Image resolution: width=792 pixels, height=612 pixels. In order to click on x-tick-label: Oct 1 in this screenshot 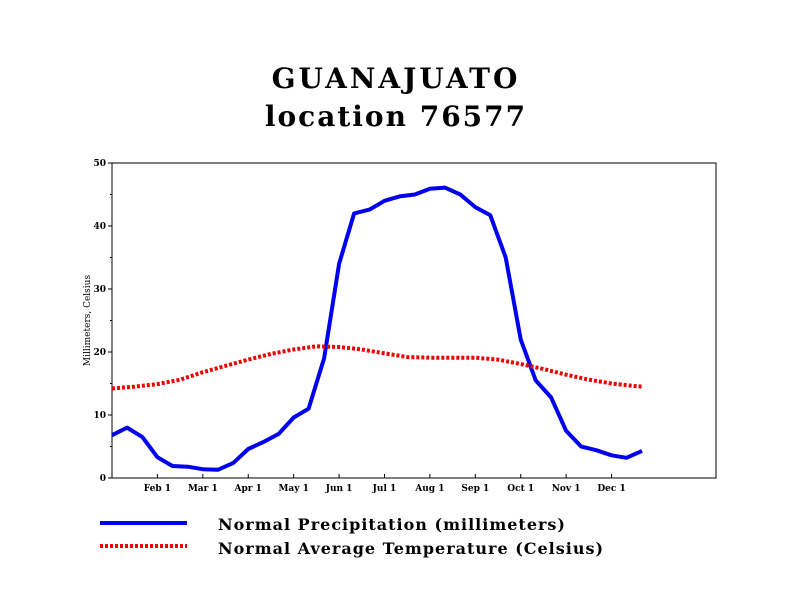, I will do `click(520, 489)`.